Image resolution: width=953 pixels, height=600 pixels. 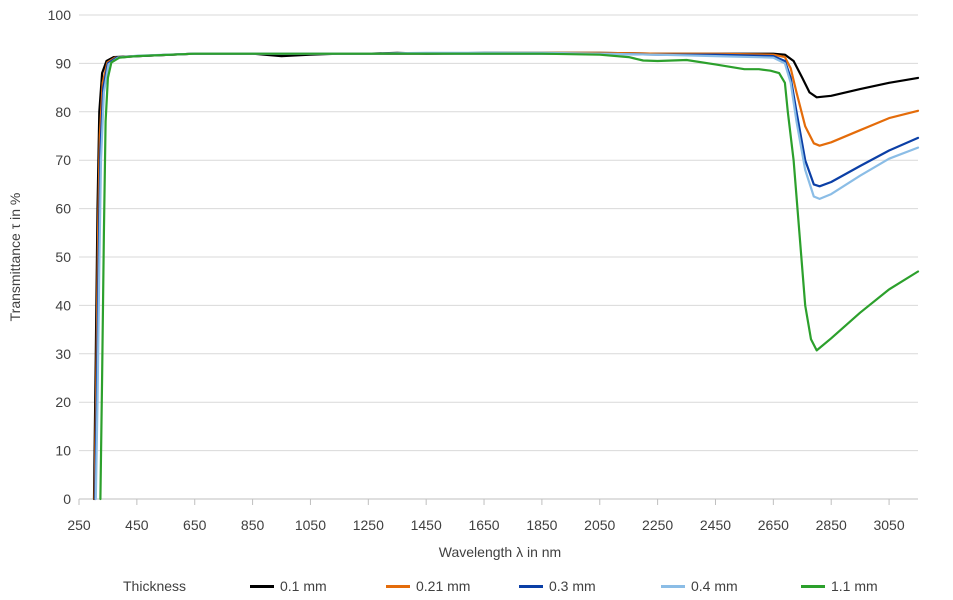 I want to click on y-tick-label: 20, so click(x=63, y=402).